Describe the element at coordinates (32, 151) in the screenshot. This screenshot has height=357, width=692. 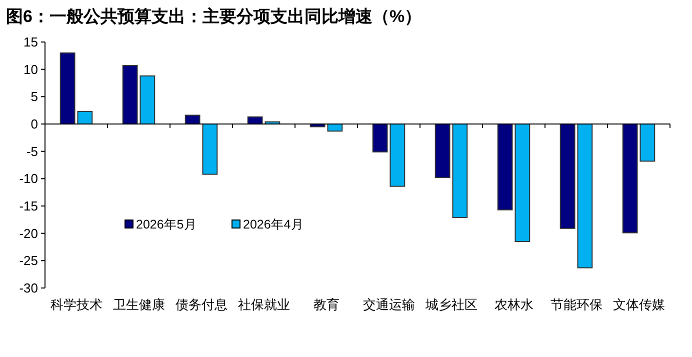
I see `y-tick-label: -5` at that location.